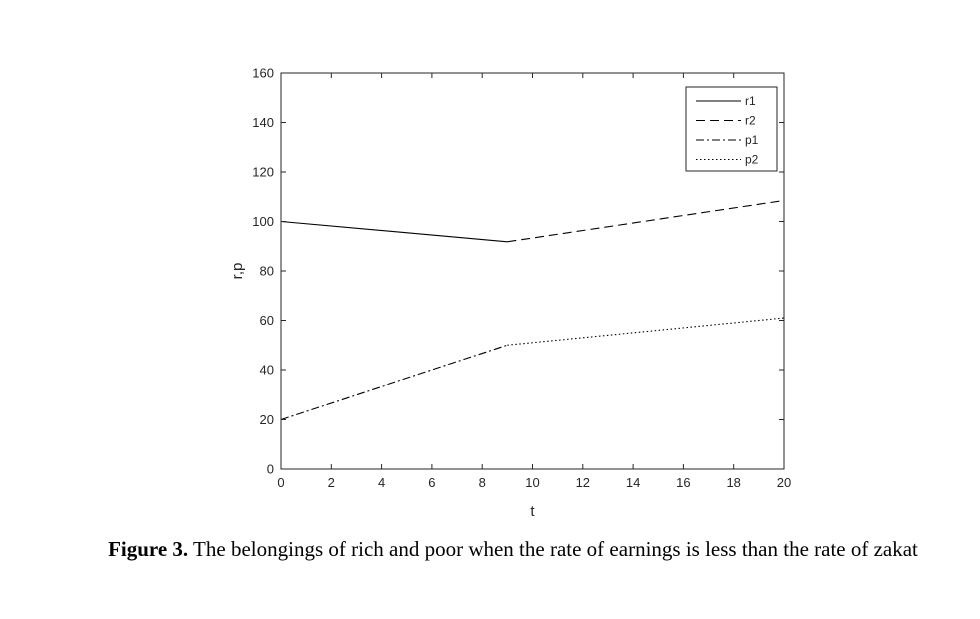 Image resolution: width=980 pixels, height=619 pixels. What do you see at coordinates (752, 160) in the screenshot?
I see `legend-label-p2: p2` at bounding box center [752, 160].